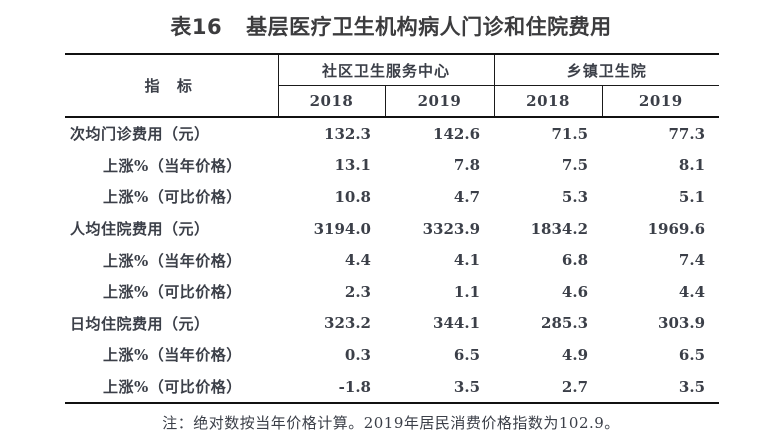 The width and height of the screenshot is (782, 443). Describe the element at coordinates (429, 27) in the screenshot. I see `table-title-text: 基层医疗卫生机构病人门诊和住院费用` at that location.